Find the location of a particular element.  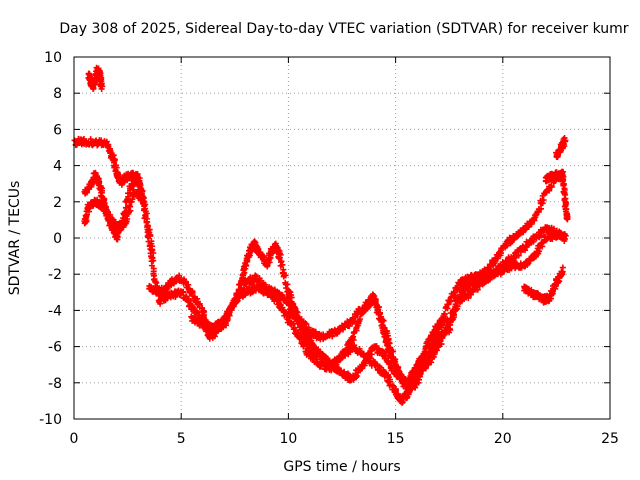

x-tick-label: 5 is located at coordinates (181, 439).